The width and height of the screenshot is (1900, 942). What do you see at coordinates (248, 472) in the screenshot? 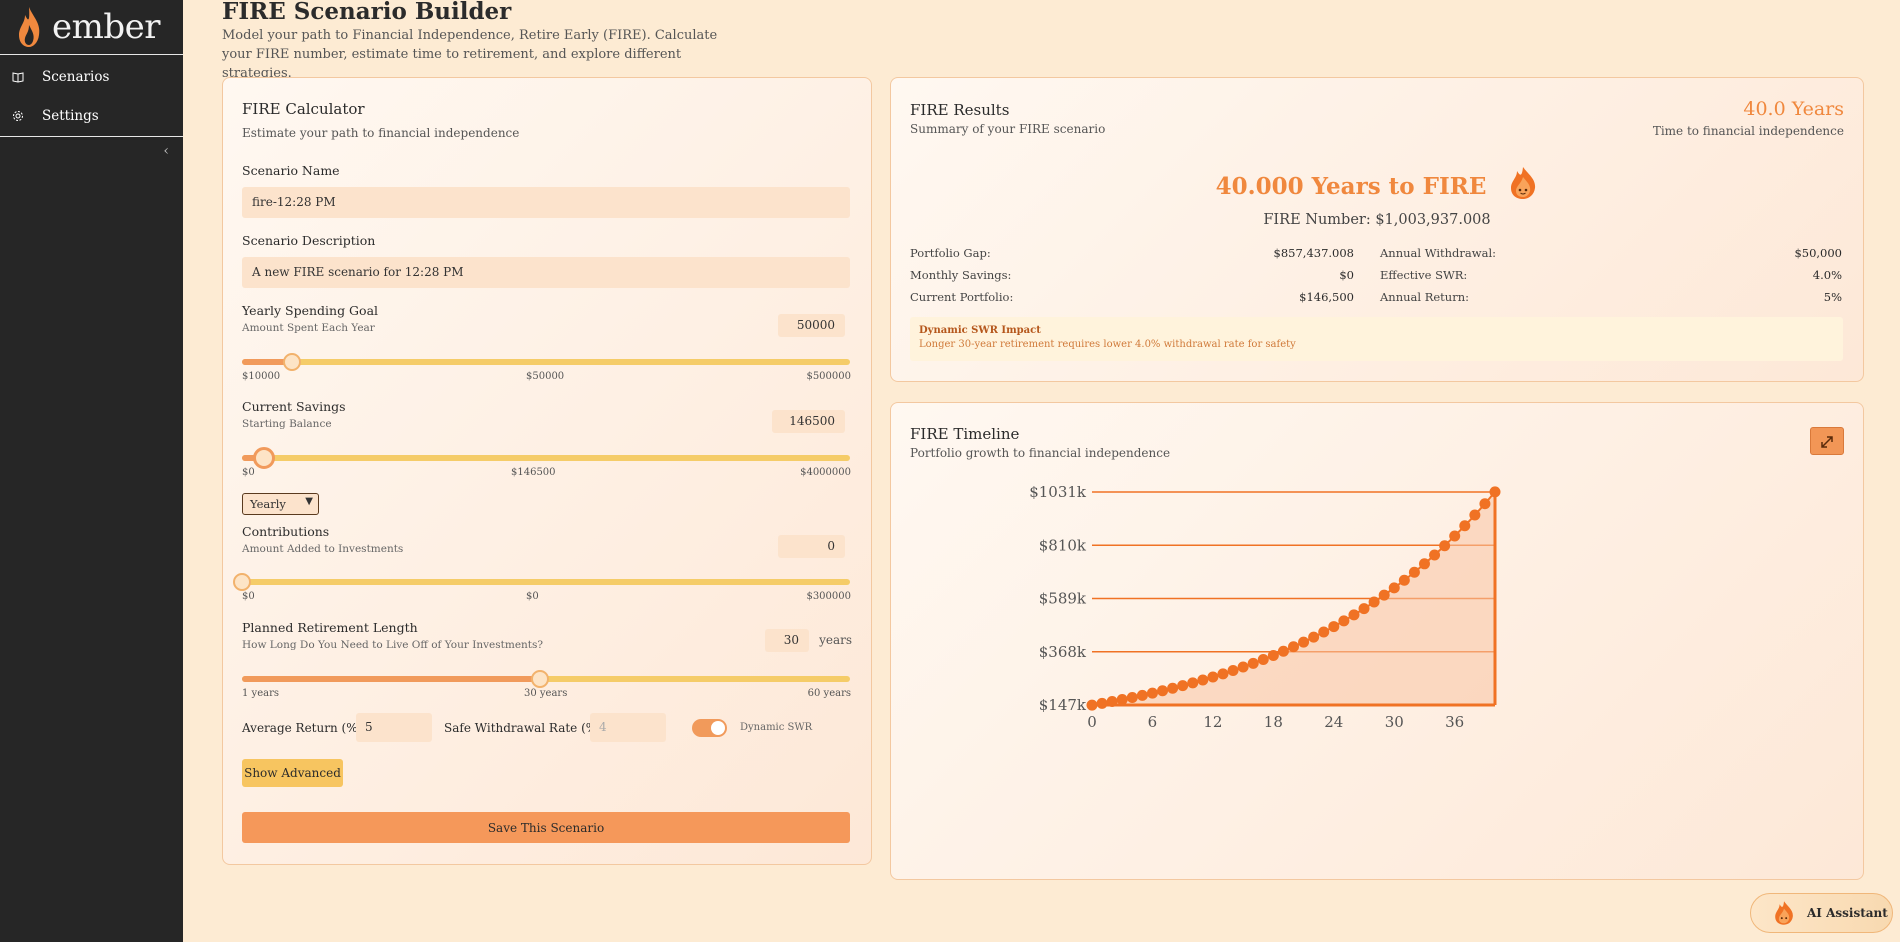
I see `tick-min: $0` at bounding box center [248, 472].